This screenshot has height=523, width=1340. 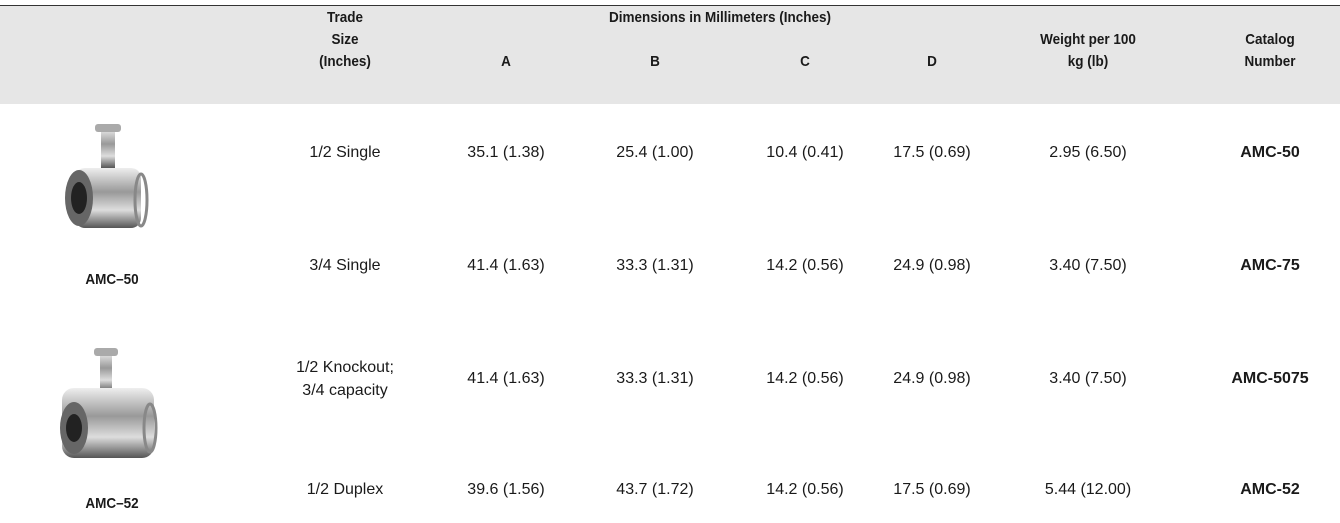 I want to click on header-label: Catalog, so click(x=1270, y=39).